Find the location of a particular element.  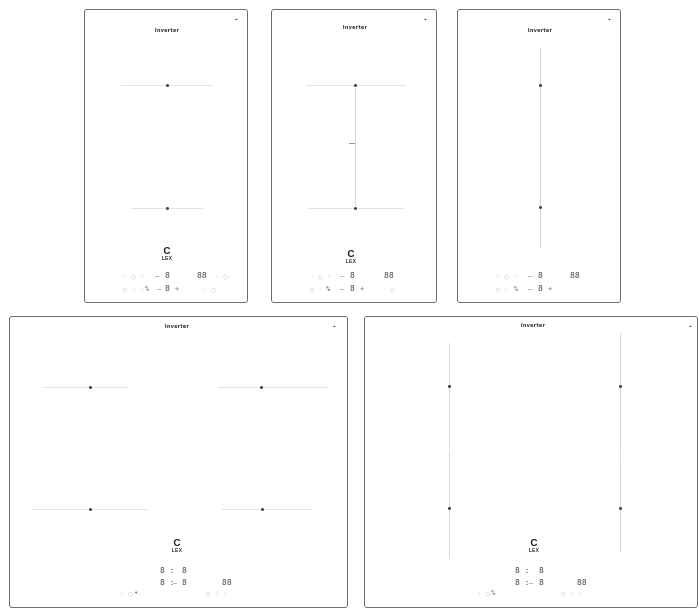

bridge-marker is located at coordinates (352, 143).